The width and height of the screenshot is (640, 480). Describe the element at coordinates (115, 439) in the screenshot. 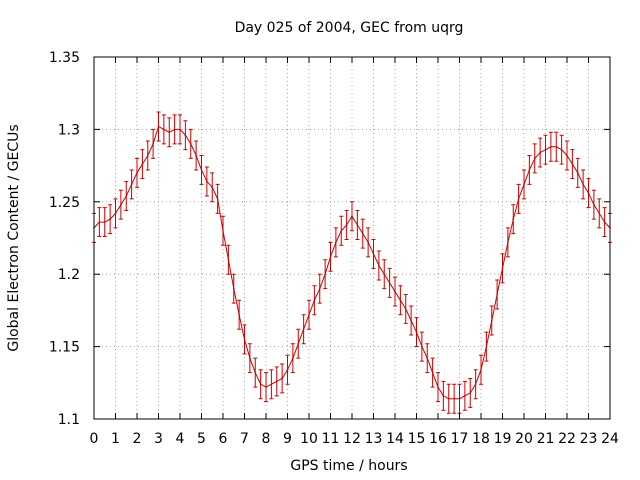

I see `x-tick-label: 1` at that location.